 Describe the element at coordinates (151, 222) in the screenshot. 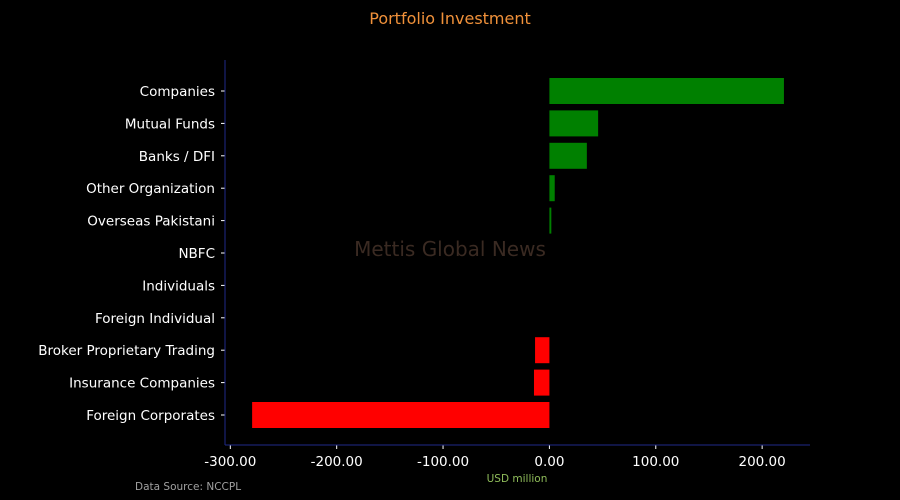

I see `category-label: Overseas Pakistani` at that location.